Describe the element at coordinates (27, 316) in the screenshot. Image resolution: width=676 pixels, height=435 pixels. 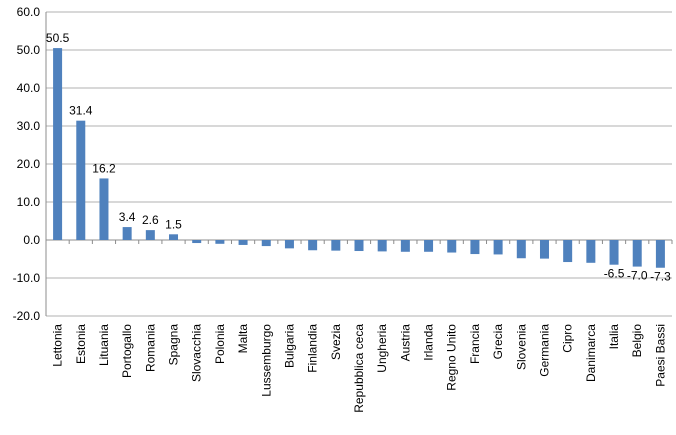
I see `y-tick-label: -20.0` at that location.